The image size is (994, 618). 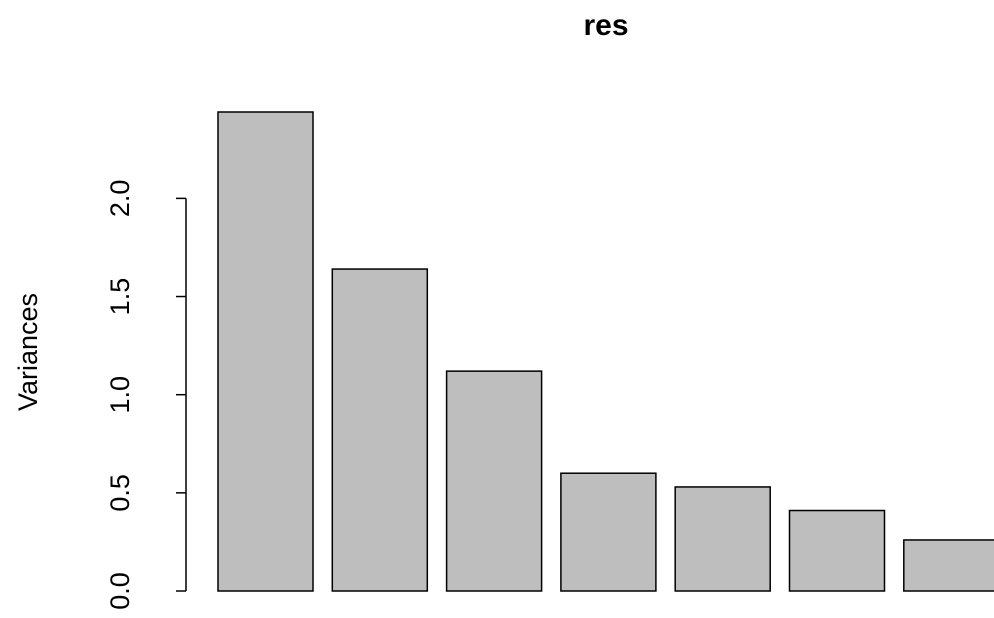 I want to click on y-tick-label: 1.0, so click(x=120, y=395).